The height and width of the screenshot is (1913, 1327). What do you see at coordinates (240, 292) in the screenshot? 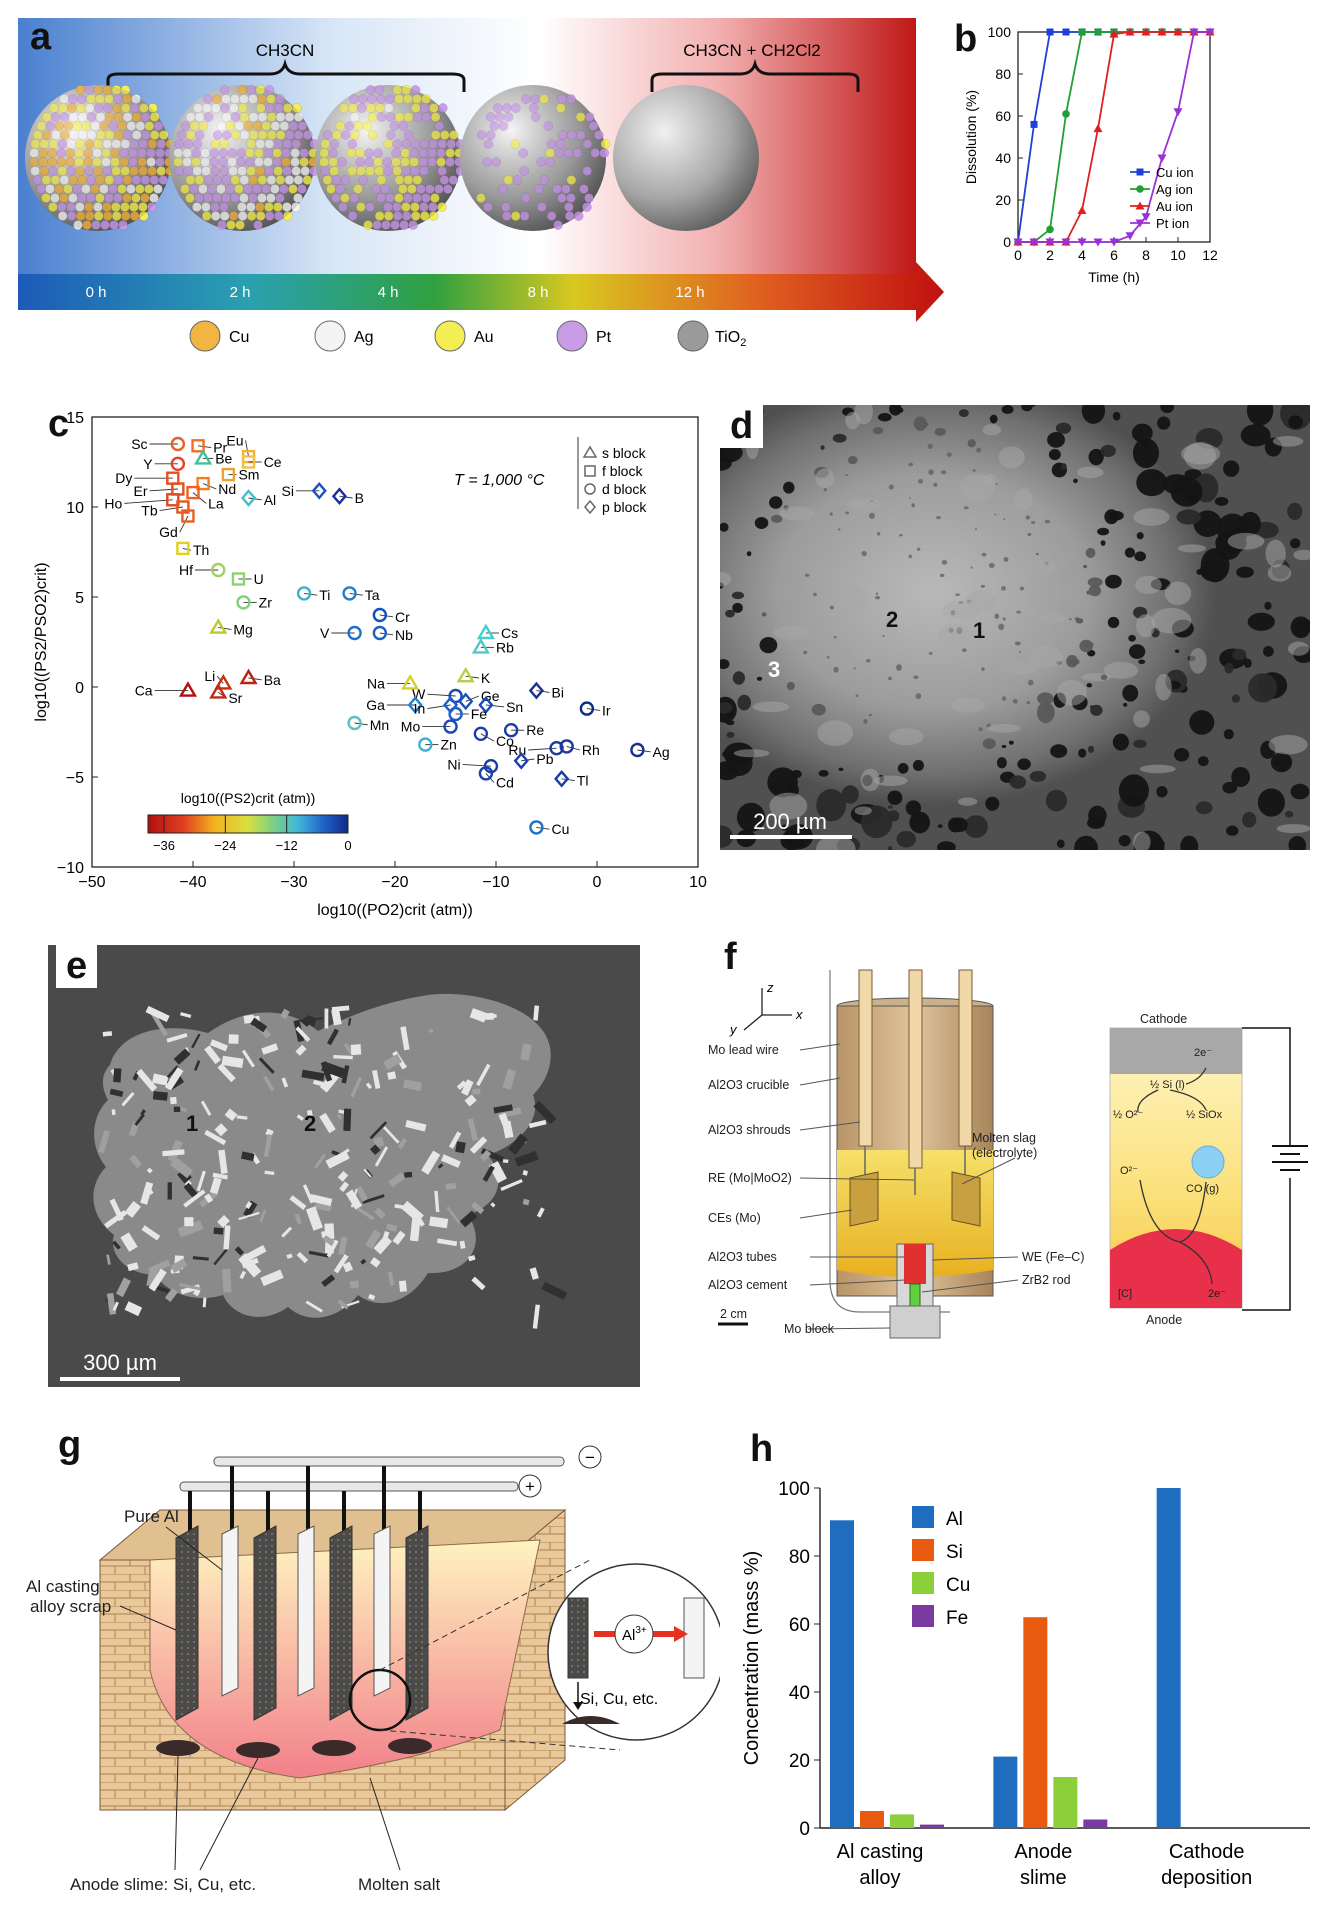
I see `time-1: 2 h` at bounding box center [240, 292].